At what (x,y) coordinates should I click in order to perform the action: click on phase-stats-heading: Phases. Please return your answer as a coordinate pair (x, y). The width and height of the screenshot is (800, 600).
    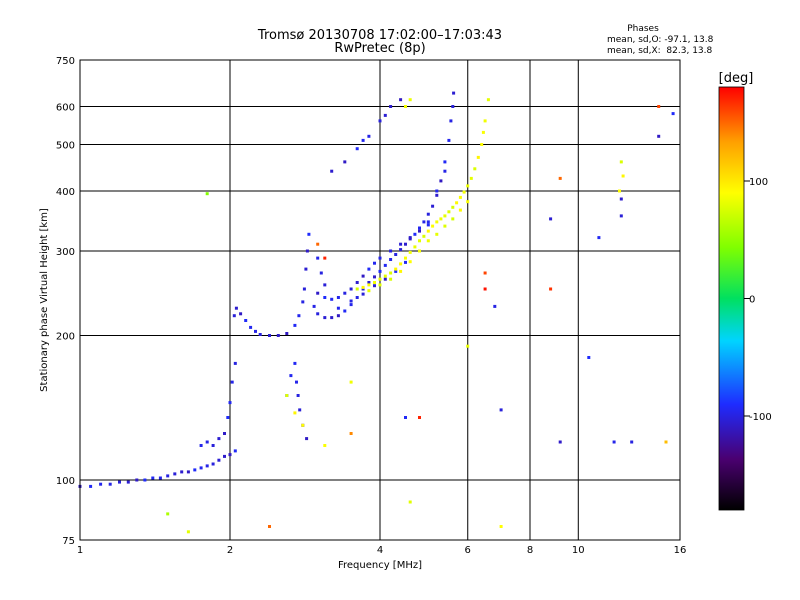
    Looking at the image, I should click on (643, 29).